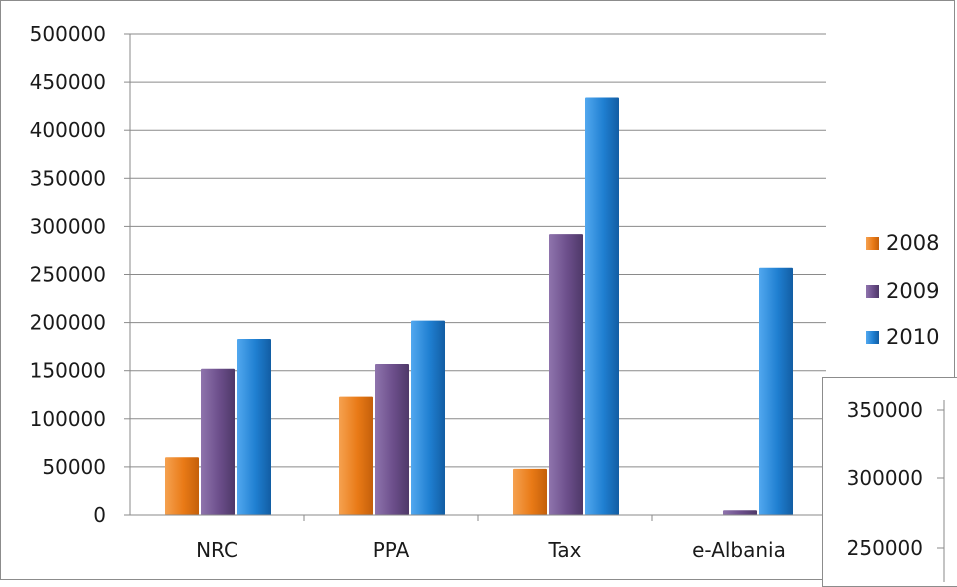  What do you see at coordinates (912, 243) in the screenshot?
I see `legend-label-2008: 2008` at bounding box center [912, 243].